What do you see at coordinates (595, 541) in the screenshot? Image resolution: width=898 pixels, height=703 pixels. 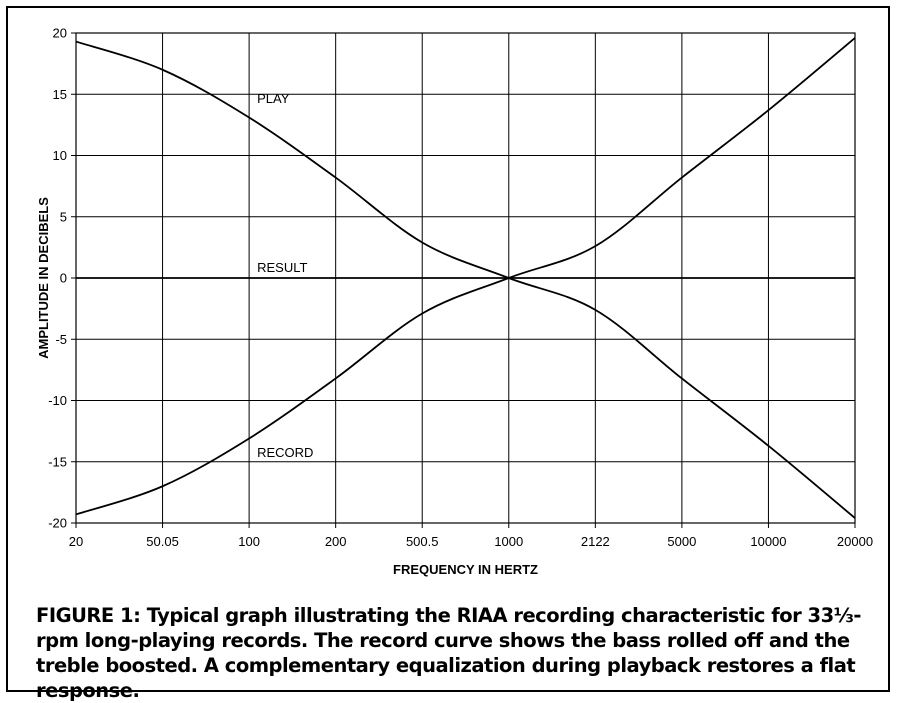 I see `x-tick-label: 2122` at bounding box center [595, 541].